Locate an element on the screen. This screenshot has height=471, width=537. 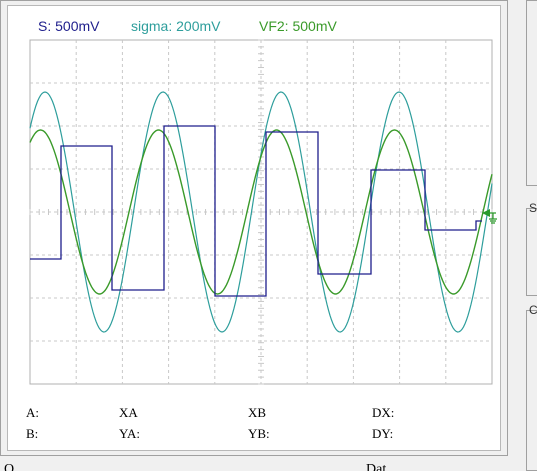
side-panel-middle-glyph: S is located at coordinates (533, 208).